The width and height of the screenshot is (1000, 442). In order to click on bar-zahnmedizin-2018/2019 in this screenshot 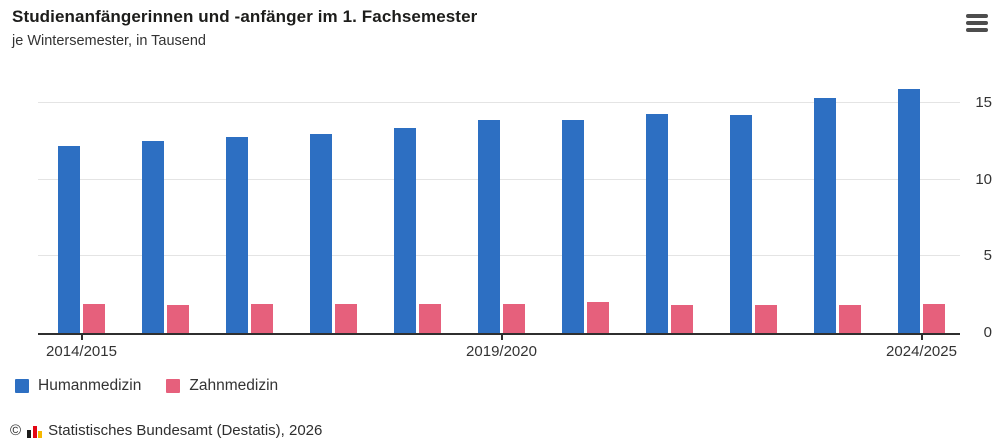, I will do `click(430, 318)`.